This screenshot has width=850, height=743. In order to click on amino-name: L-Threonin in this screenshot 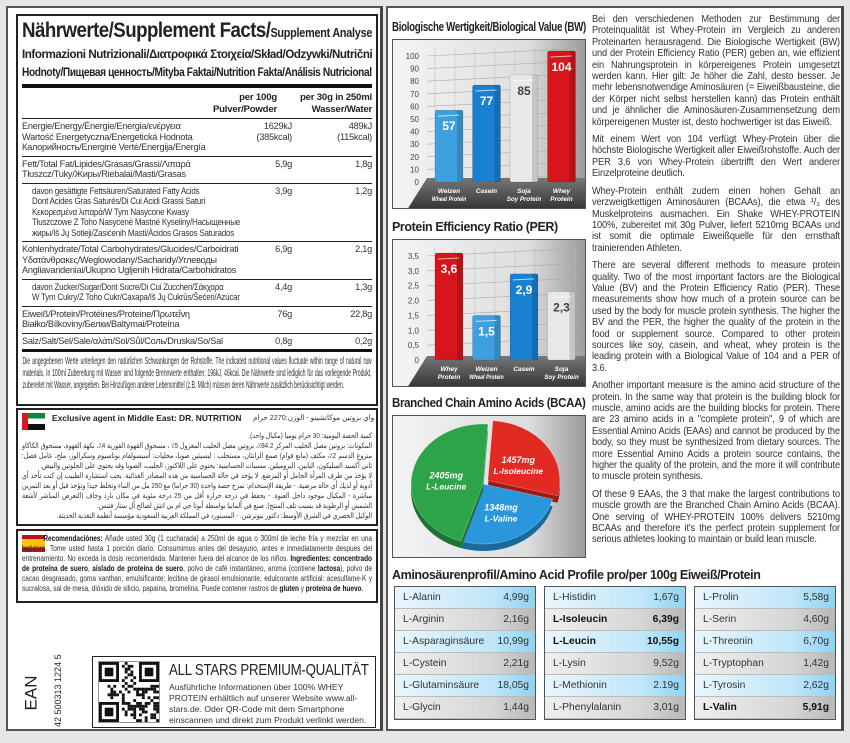, I will do `click(728, 641)`.